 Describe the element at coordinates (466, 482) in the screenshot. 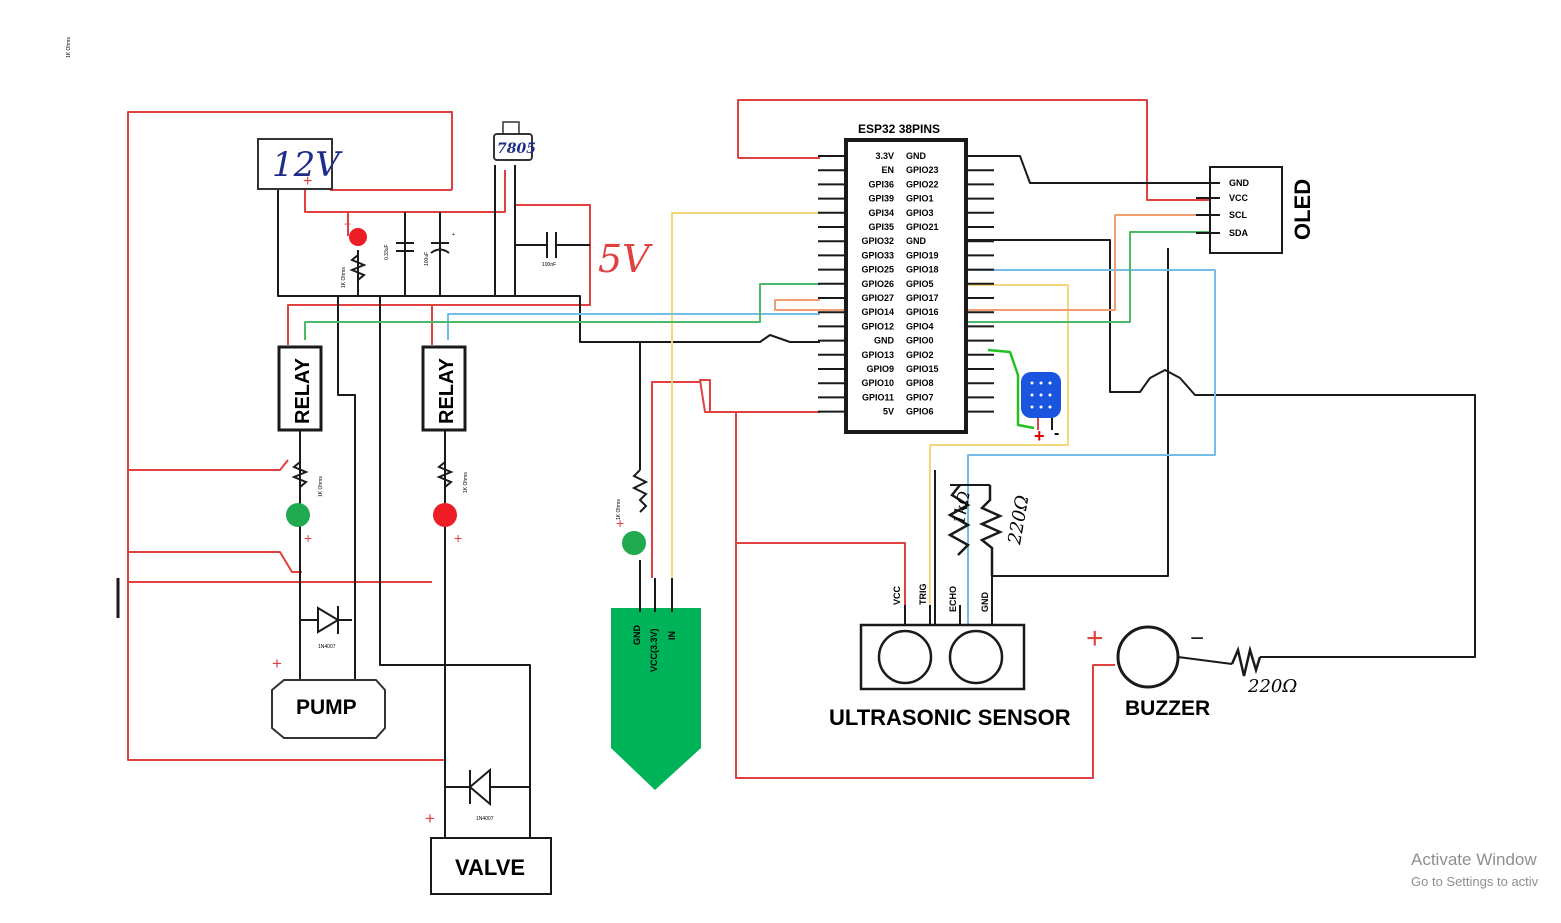

I see `relay-2-resistor-label: 1K Ohms` at that location.